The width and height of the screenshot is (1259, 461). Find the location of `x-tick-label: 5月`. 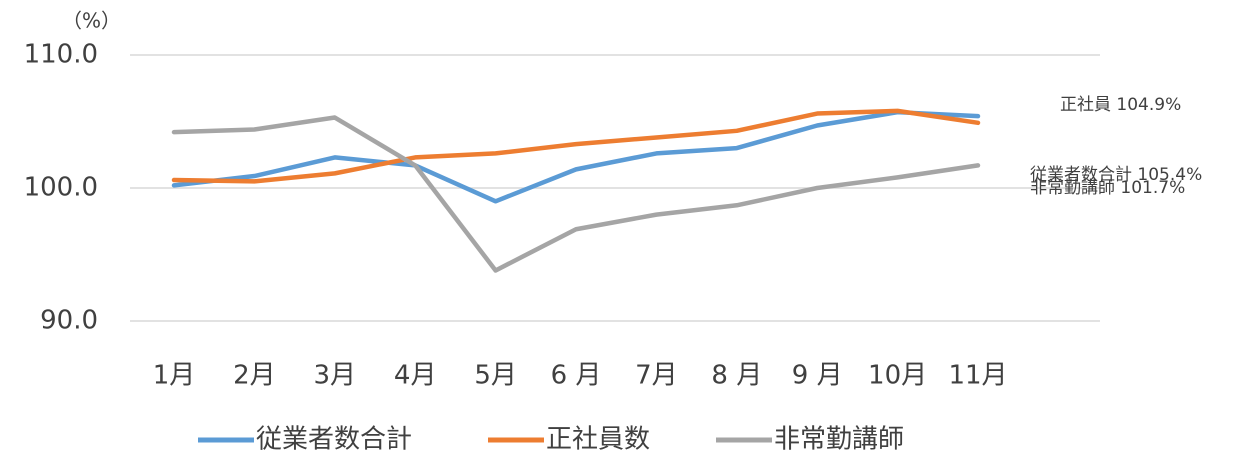

x-tick-label: 5月 is located at coordinates (495, 376).